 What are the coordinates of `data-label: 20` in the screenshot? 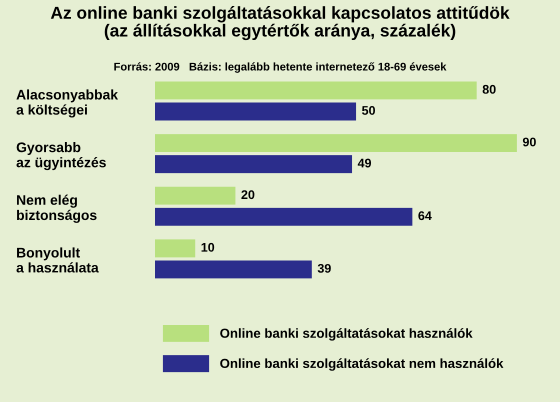 It's located at (247, 195).